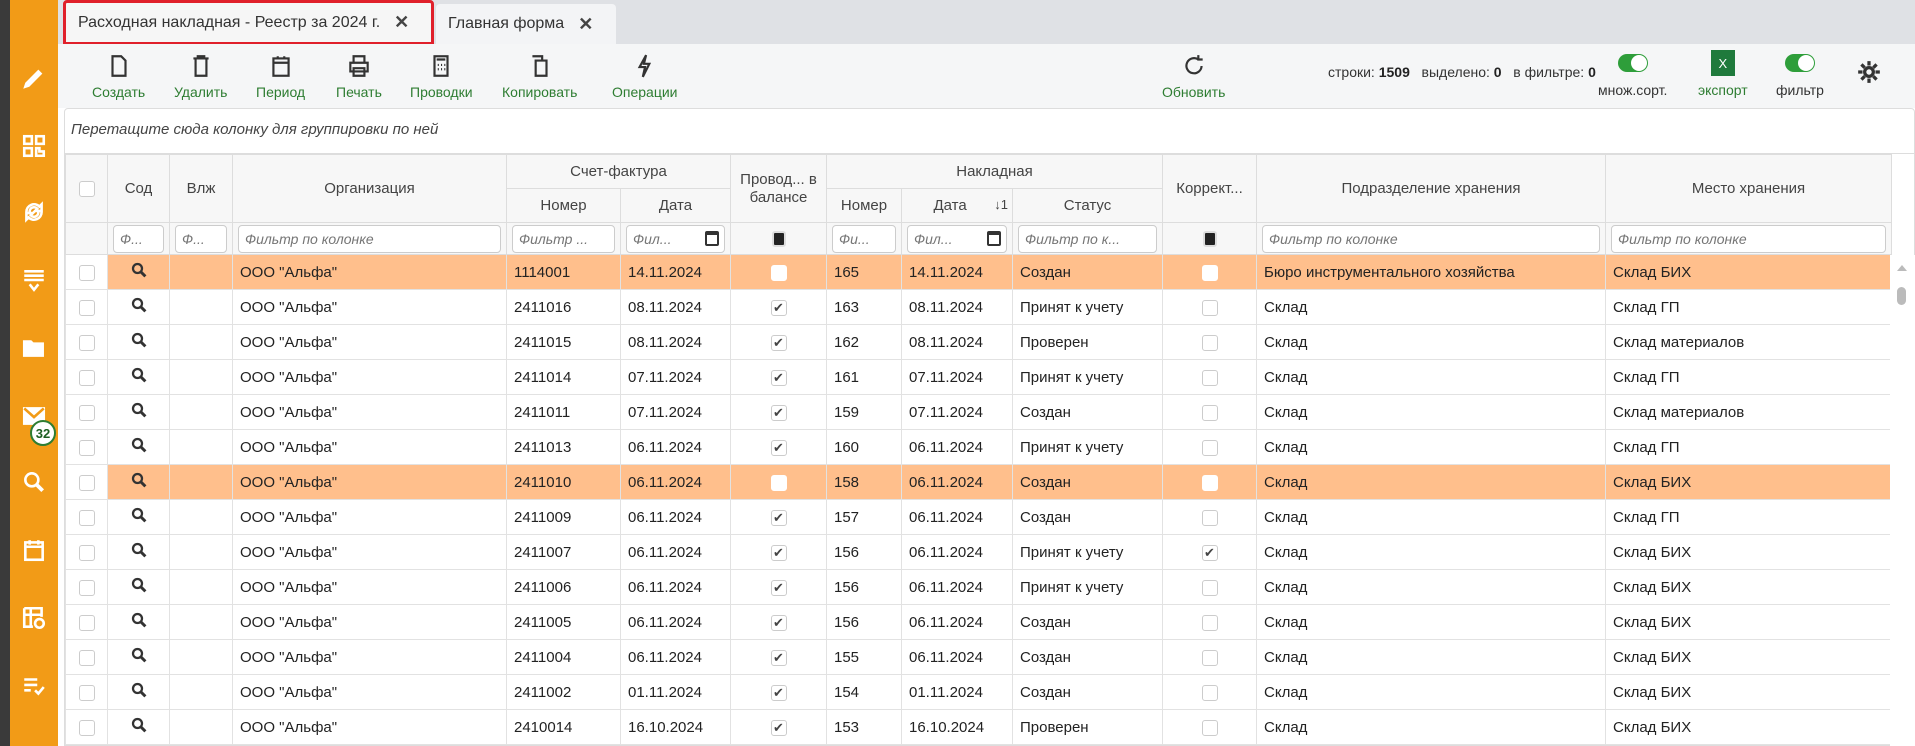 The width and height of the screenshot is (1915, 746). What do you see at coordinates (248, 22) in the screenshot?
I see `tab-waybill-registry: Расходная накладная - Реестр за 2024 г. ✕` at bounding box center [248, 22].